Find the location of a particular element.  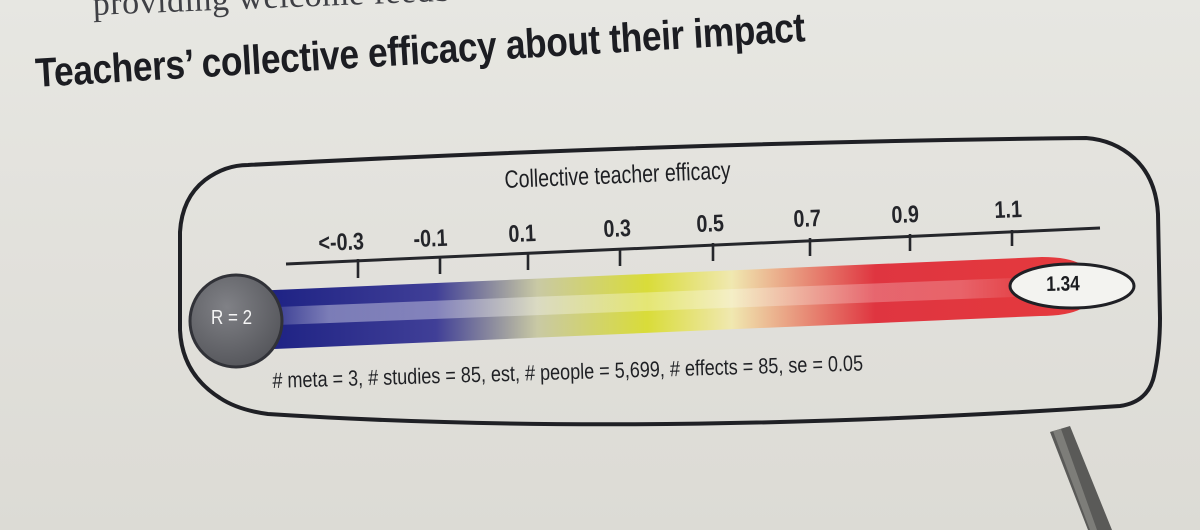

axis-line is located at coordinates (693, 246).